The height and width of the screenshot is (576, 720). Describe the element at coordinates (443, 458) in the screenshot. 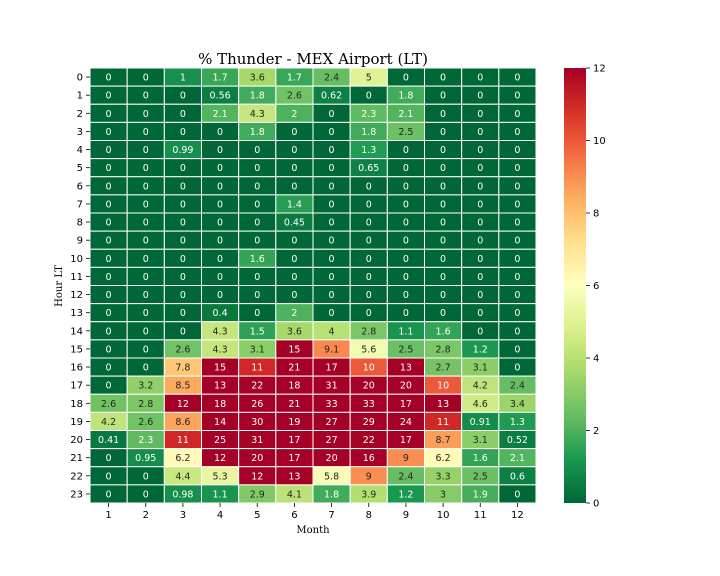

I see `cell-value-label: 6.2` at that location.